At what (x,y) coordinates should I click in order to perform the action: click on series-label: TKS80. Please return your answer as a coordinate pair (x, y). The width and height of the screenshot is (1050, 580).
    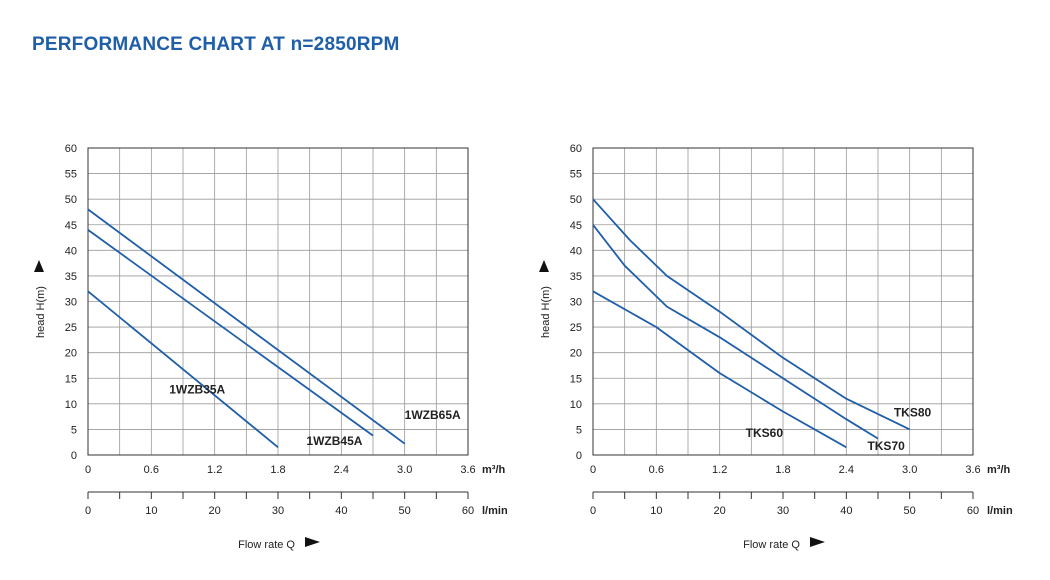
    Looking at the image, I should click on (913, 413).